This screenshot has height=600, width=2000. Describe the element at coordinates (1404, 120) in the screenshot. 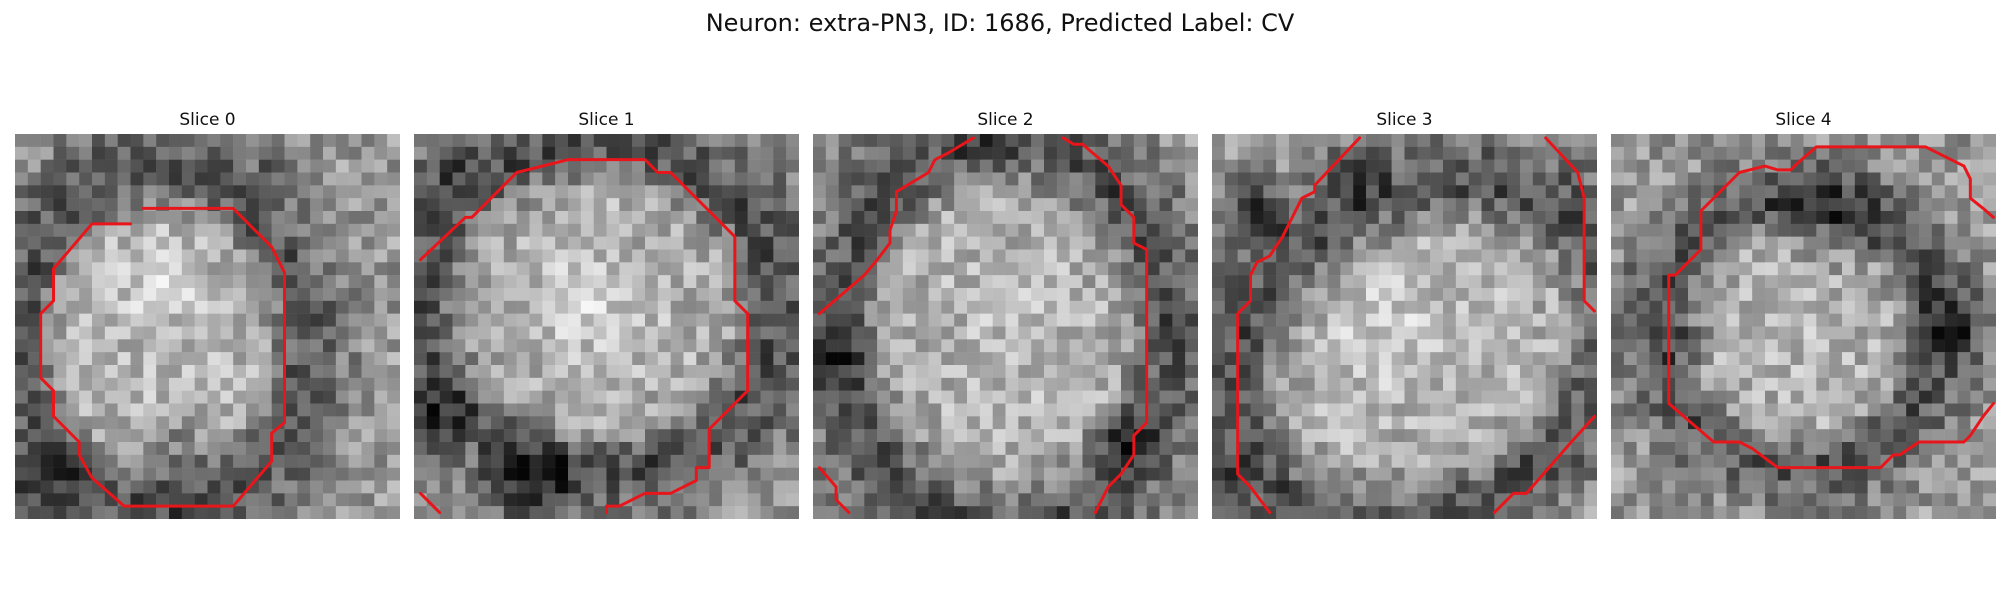

I see `slice-title-3: Slice 3` at that location.